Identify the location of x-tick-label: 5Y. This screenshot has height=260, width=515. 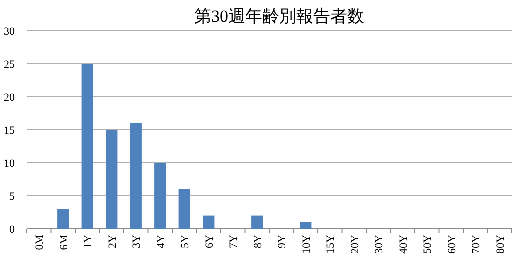
(186, 241).